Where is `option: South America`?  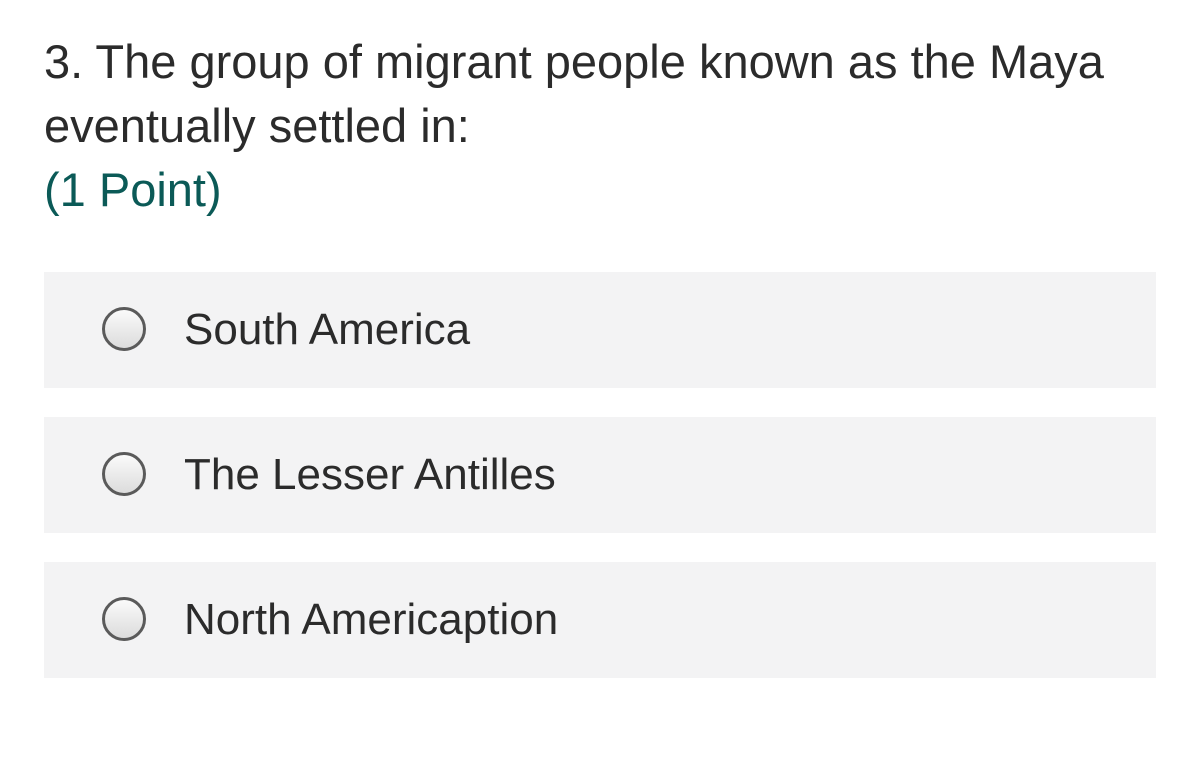 option: South America is located at coordinates (600, 330).